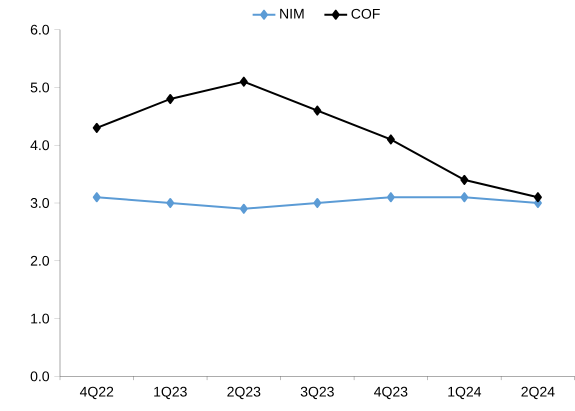 The image size is (575, 411). I want to click on x-tick-label: 3Q23, so click(317, 393).